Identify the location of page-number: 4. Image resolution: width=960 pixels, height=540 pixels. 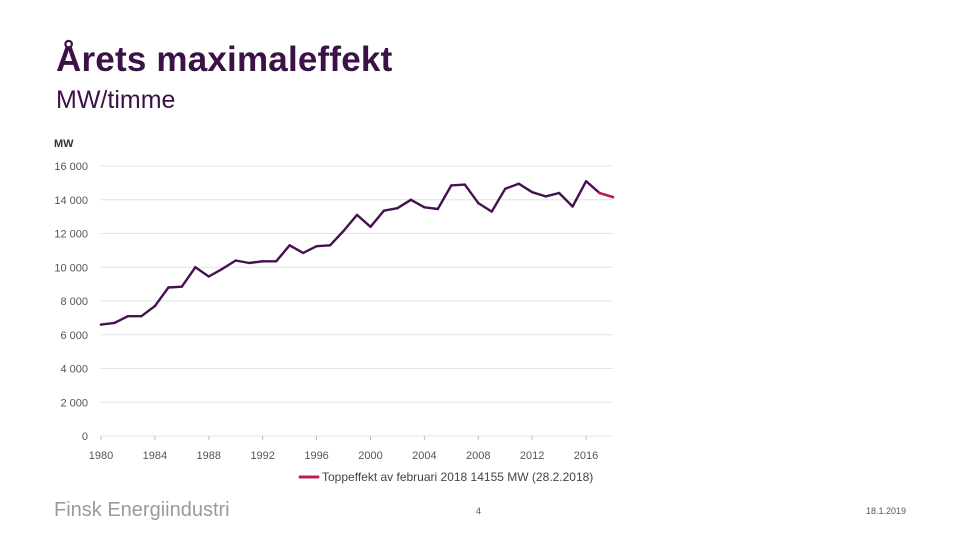
(479, 511).